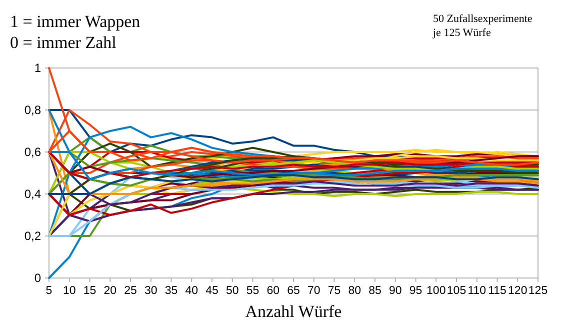 Image resolution: width=564 pixels, height=321 pixels. I want to click on x-tick-label: 35, so click(171, 291).